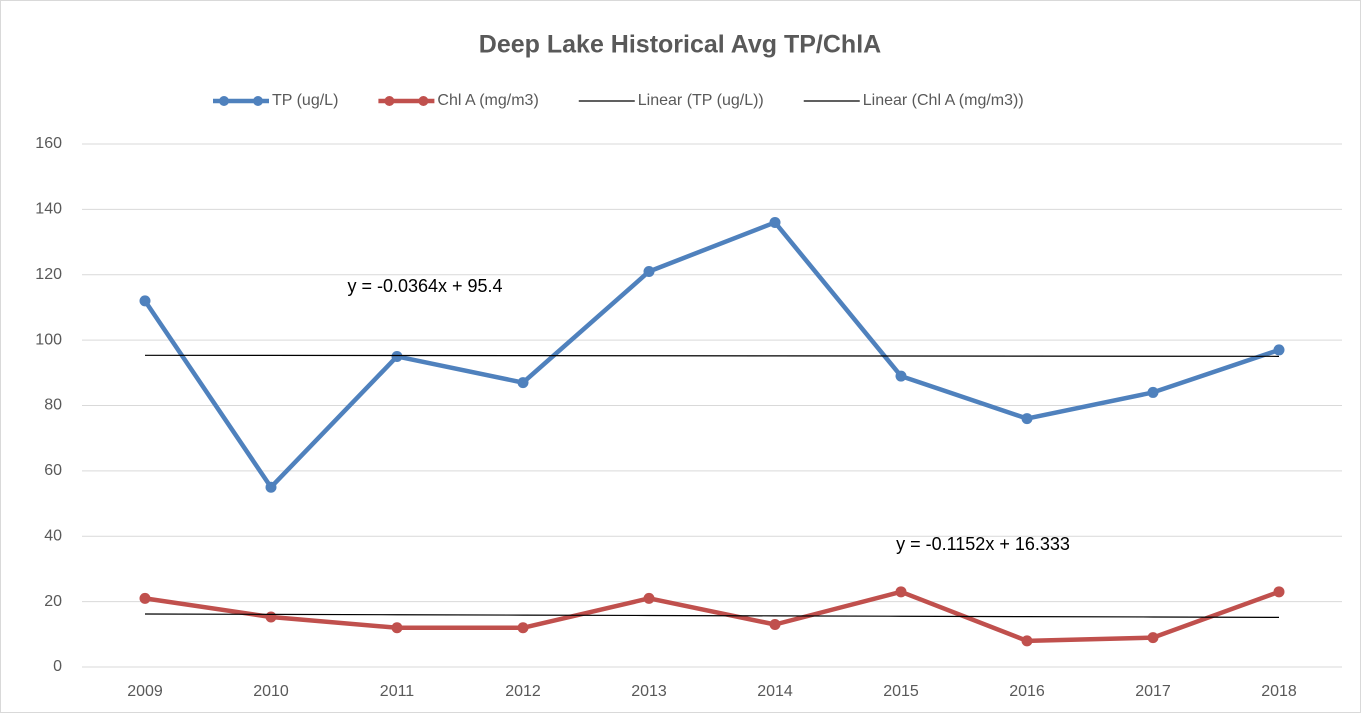 This screenshot has height=713, width=1361. I want to click on x-tick-label: 2014, so click(775, 691).